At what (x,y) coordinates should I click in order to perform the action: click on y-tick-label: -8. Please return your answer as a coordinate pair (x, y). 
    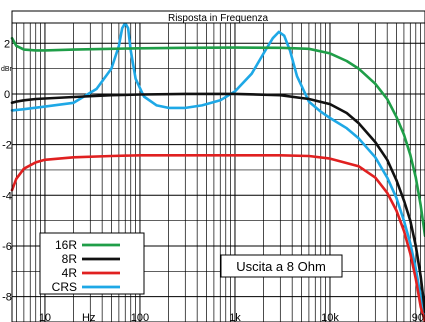
    Looking at the image, I should click on (7, 298).